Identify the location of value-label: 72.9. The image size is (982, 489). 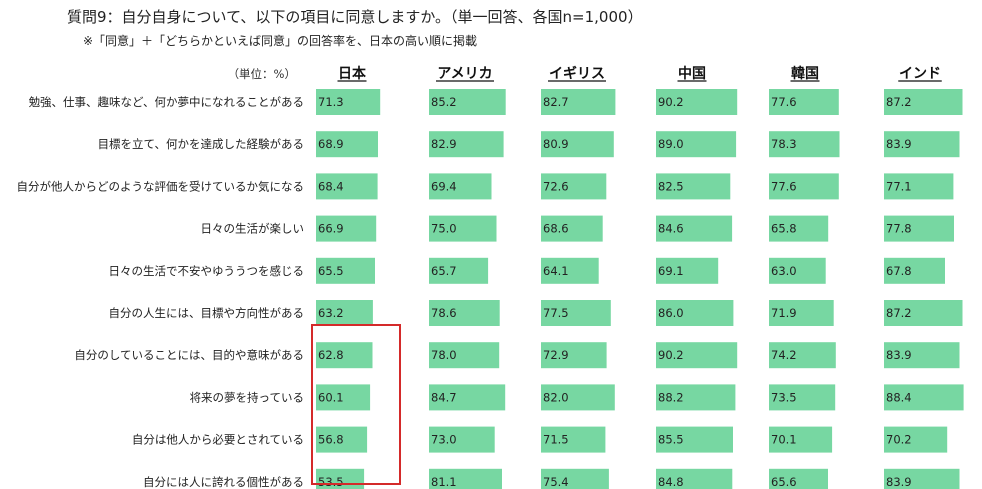
(556, 355).